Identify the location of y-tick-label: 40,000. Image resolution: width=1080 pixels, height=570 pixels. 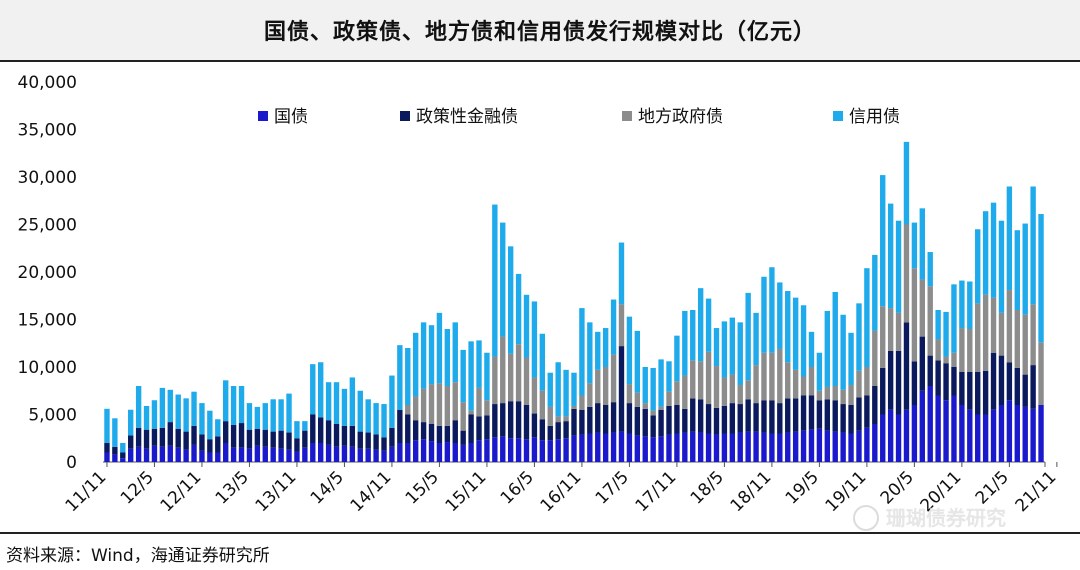
(47, 83).